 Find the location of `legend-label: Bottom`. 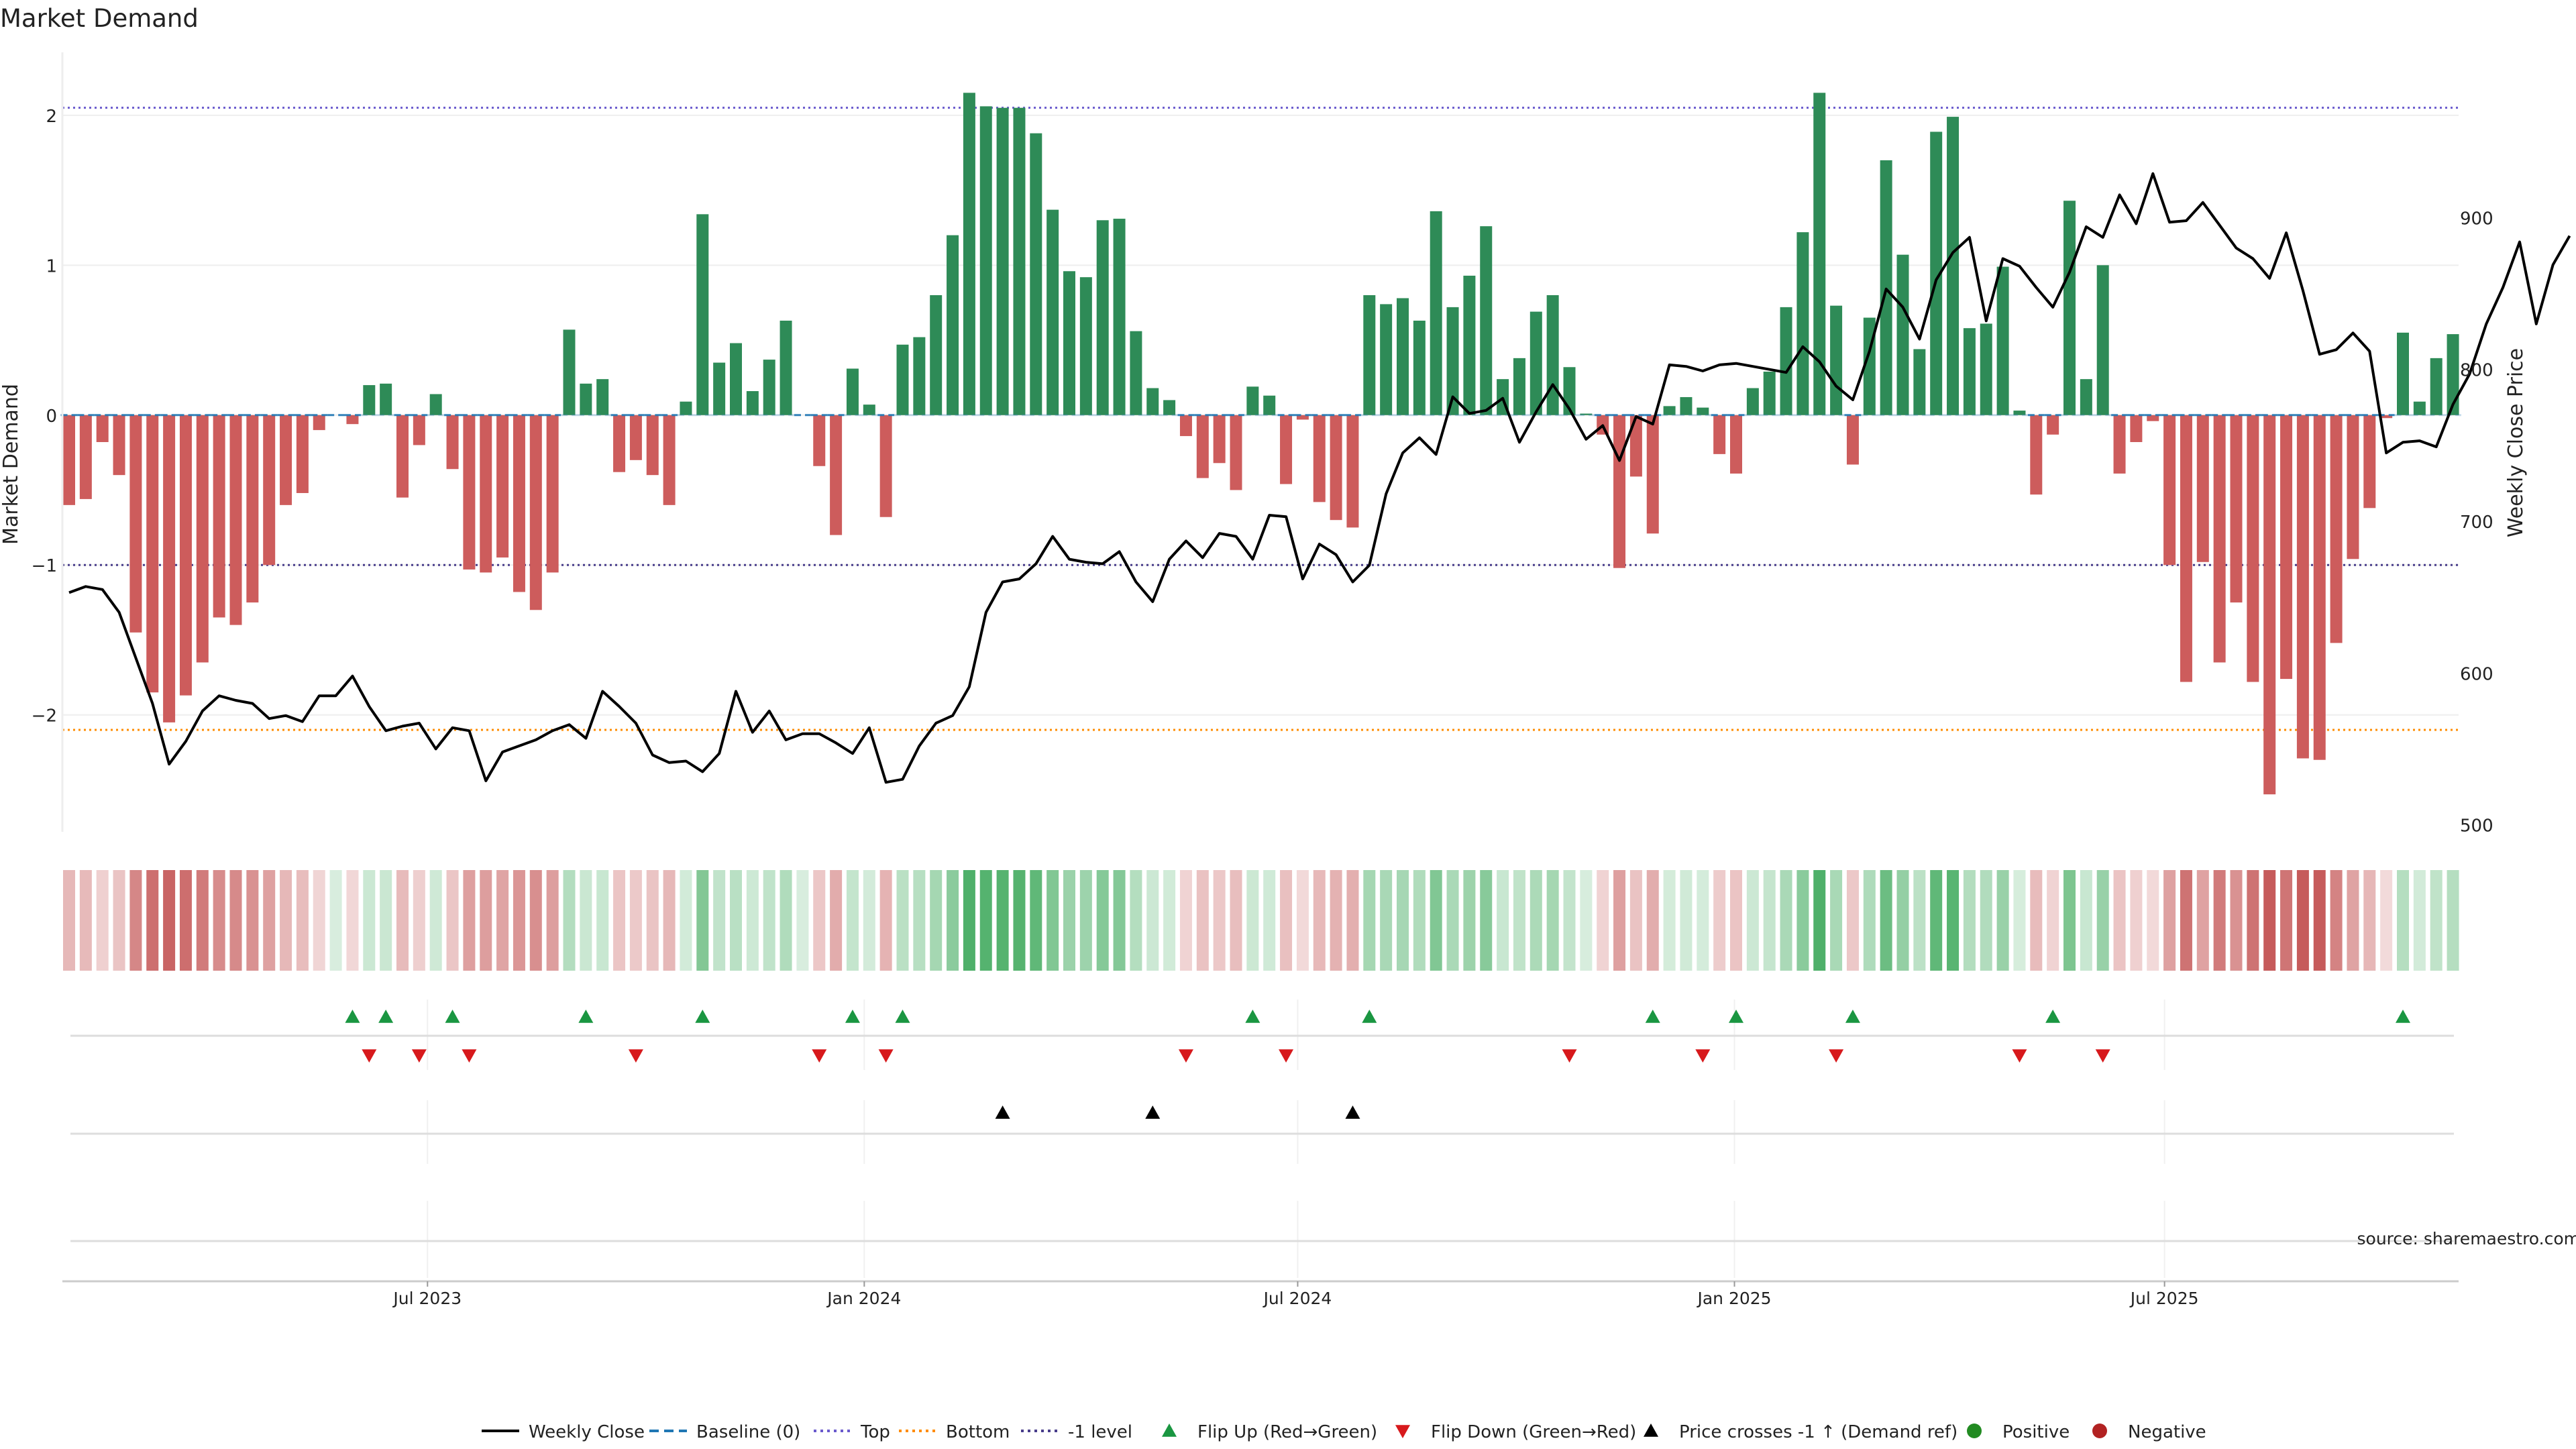

legend-label: Bottom is located at coordinates (978, 1432).